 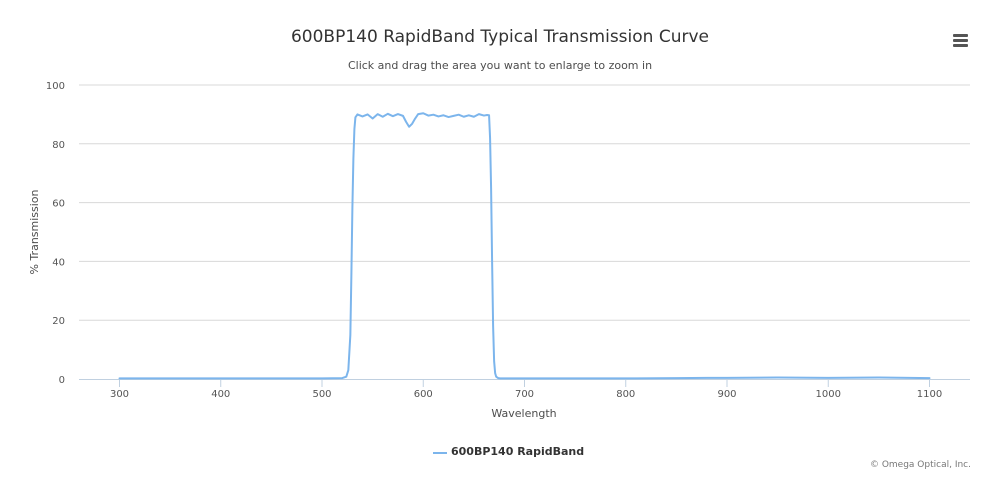 What do you see at coordinates (58, 145) in the screenshot?
I see `y-tick-label: 80` at bounding box center [58, 145].